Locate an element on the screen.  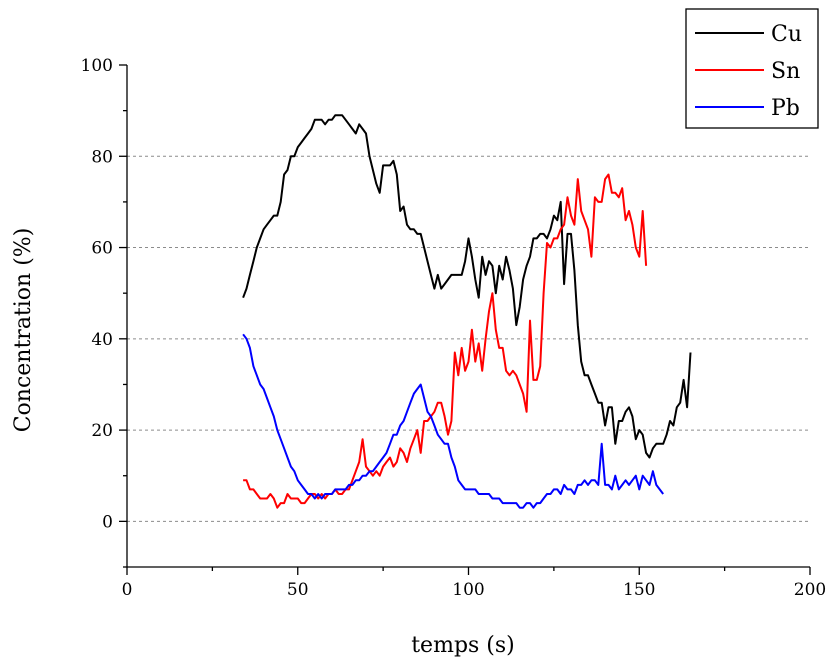
y-tick-label-40: 40 is located at coordinates (102, 340).